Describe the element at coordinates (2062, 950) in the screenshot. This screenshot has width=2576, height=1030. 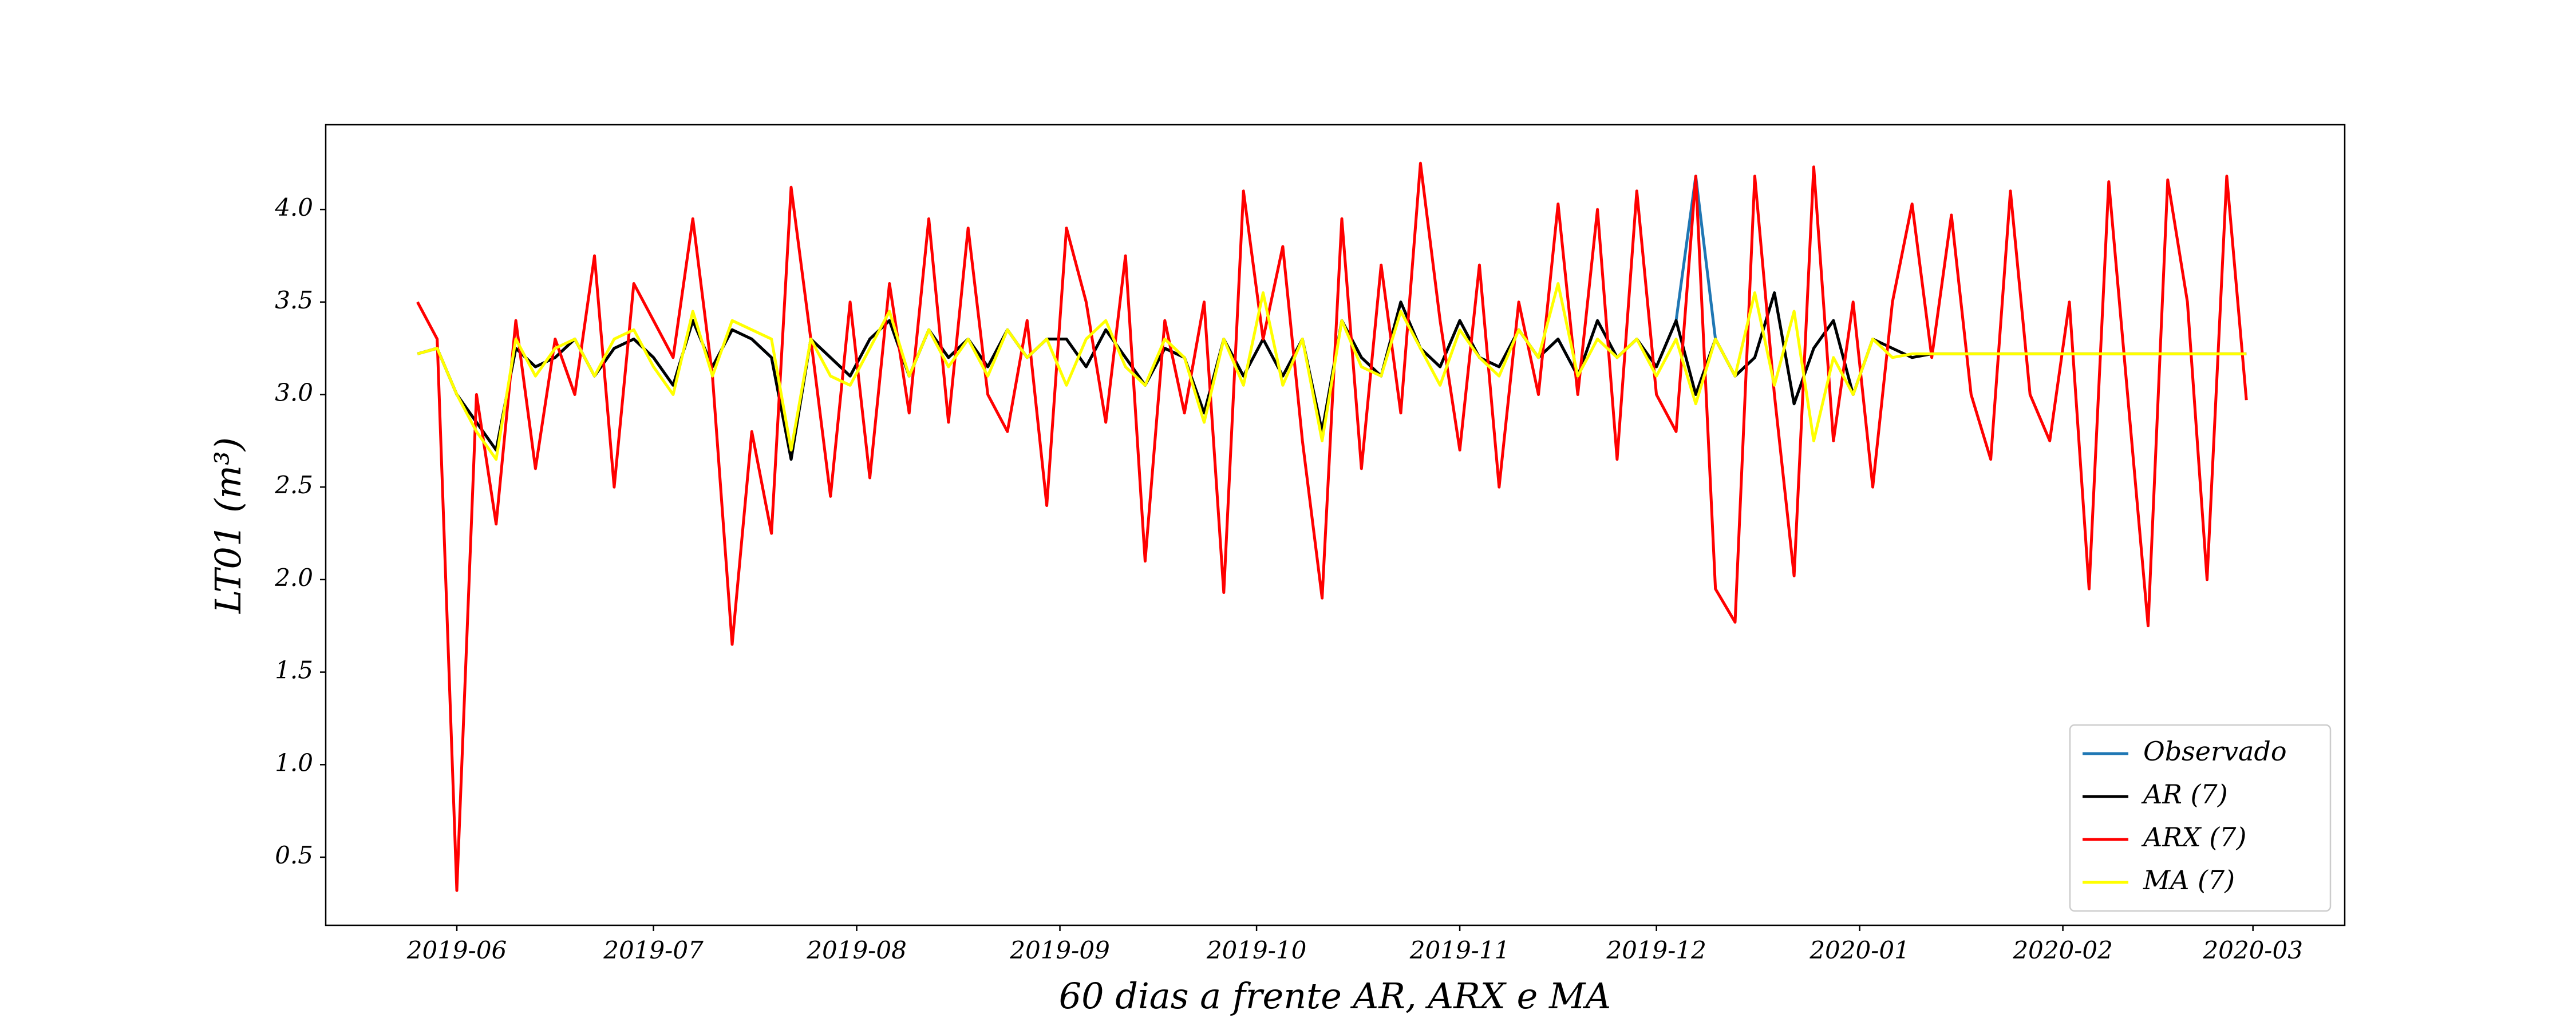
I see `x-tick-label: 2020-02` at that location.